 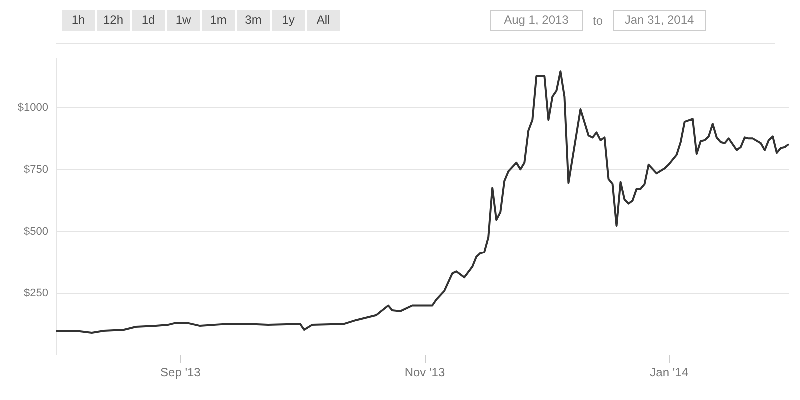 What do you see at coordinates (288, 20) in the screenshot?
I see `text: 1y` at bounding box center [288, 20].